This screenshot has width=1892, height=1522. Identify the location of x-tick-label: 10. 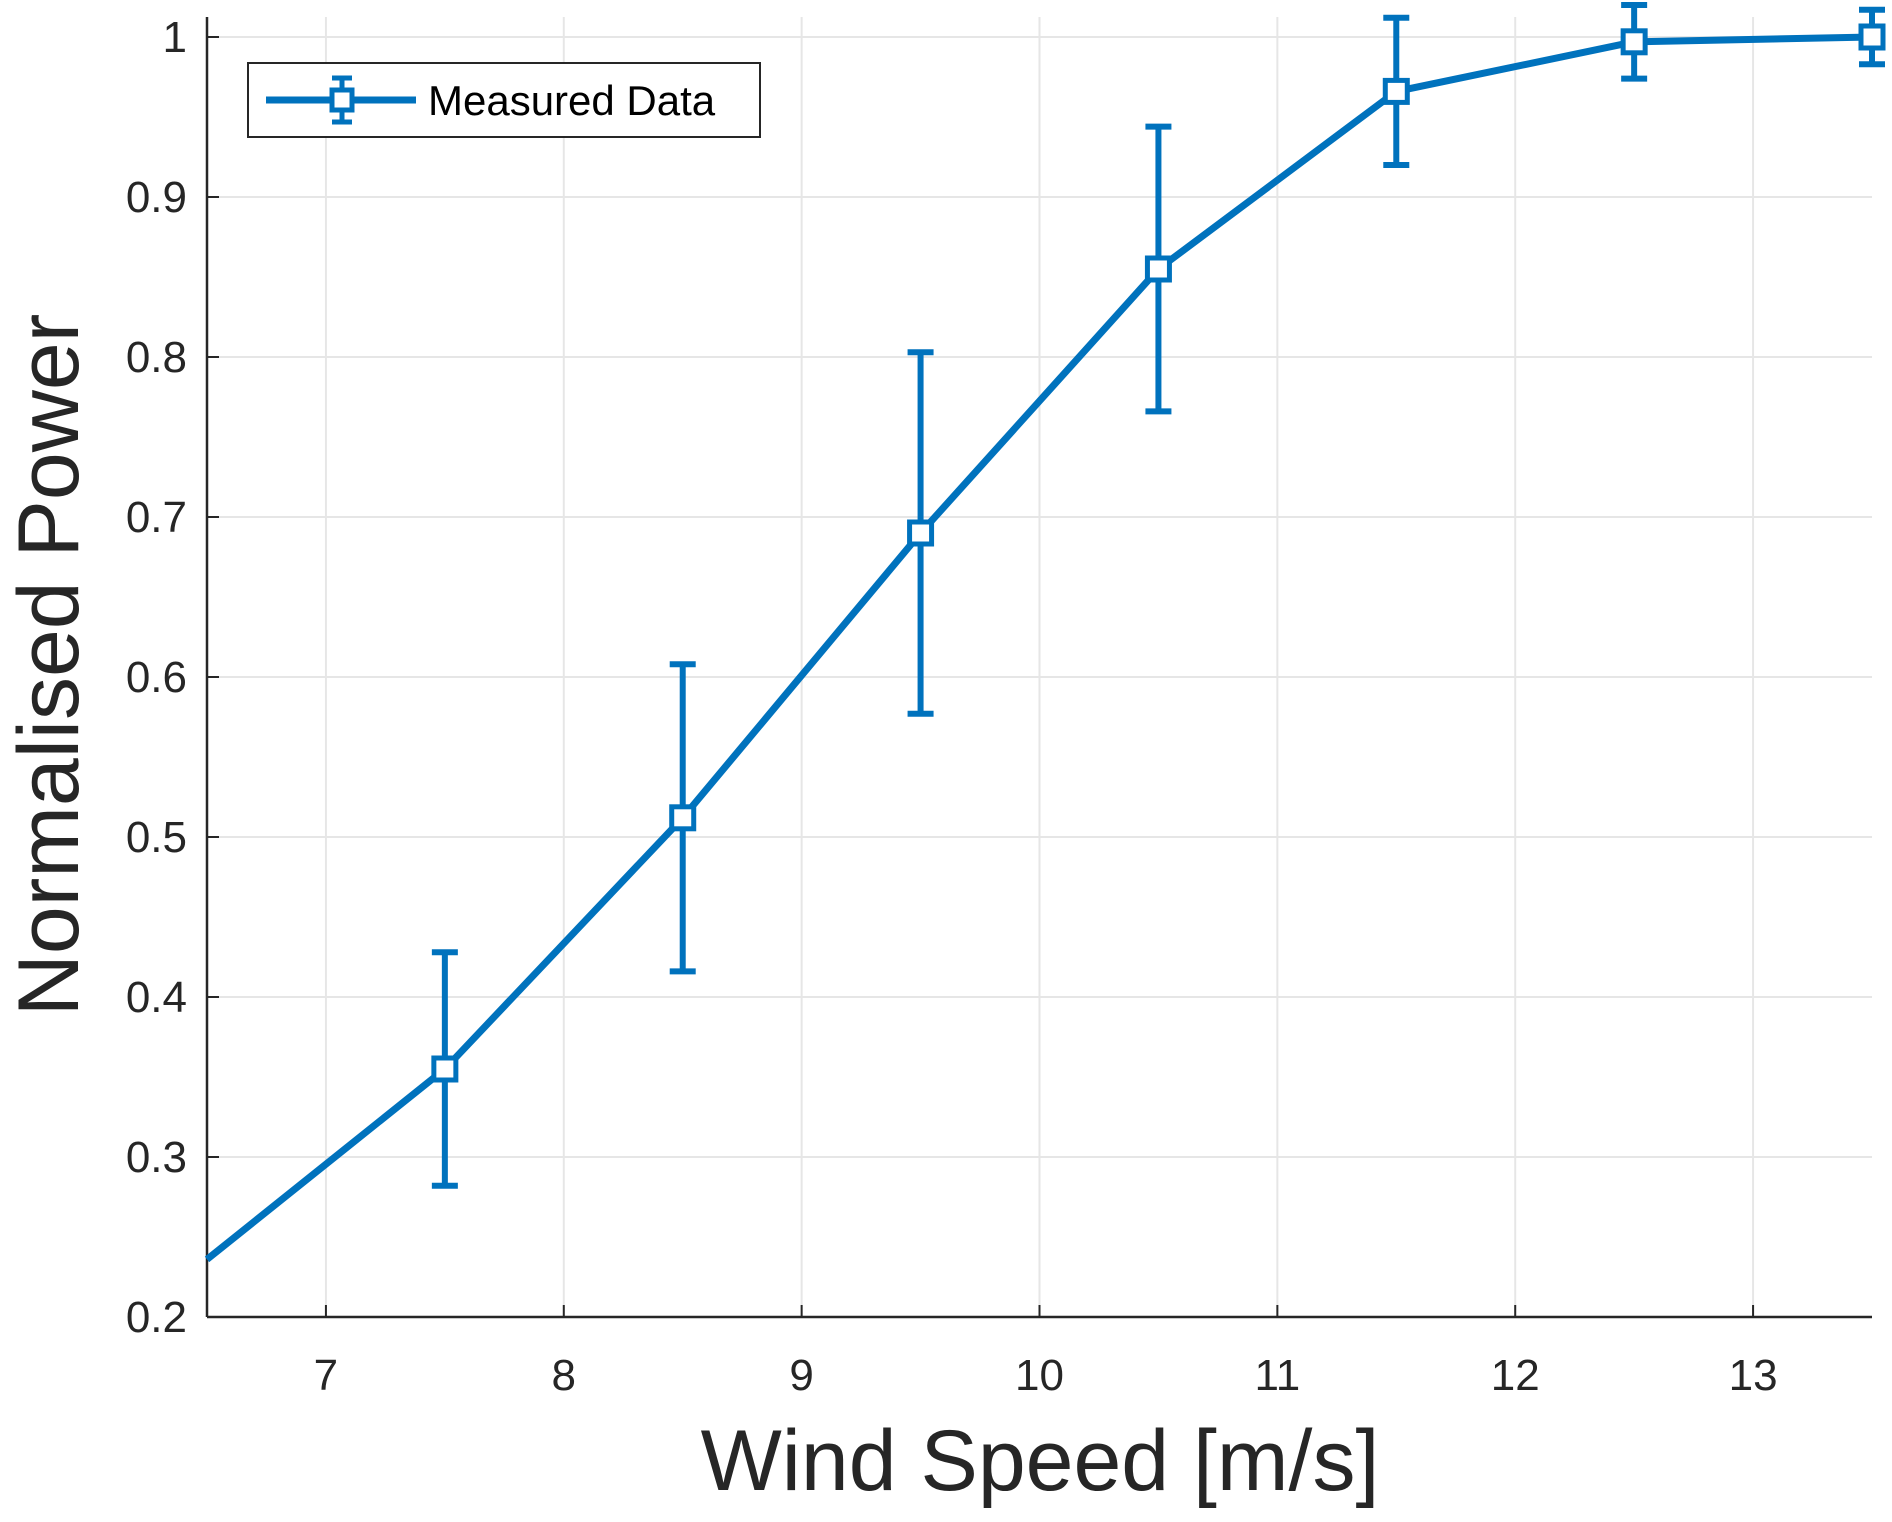
(1039, 1375).